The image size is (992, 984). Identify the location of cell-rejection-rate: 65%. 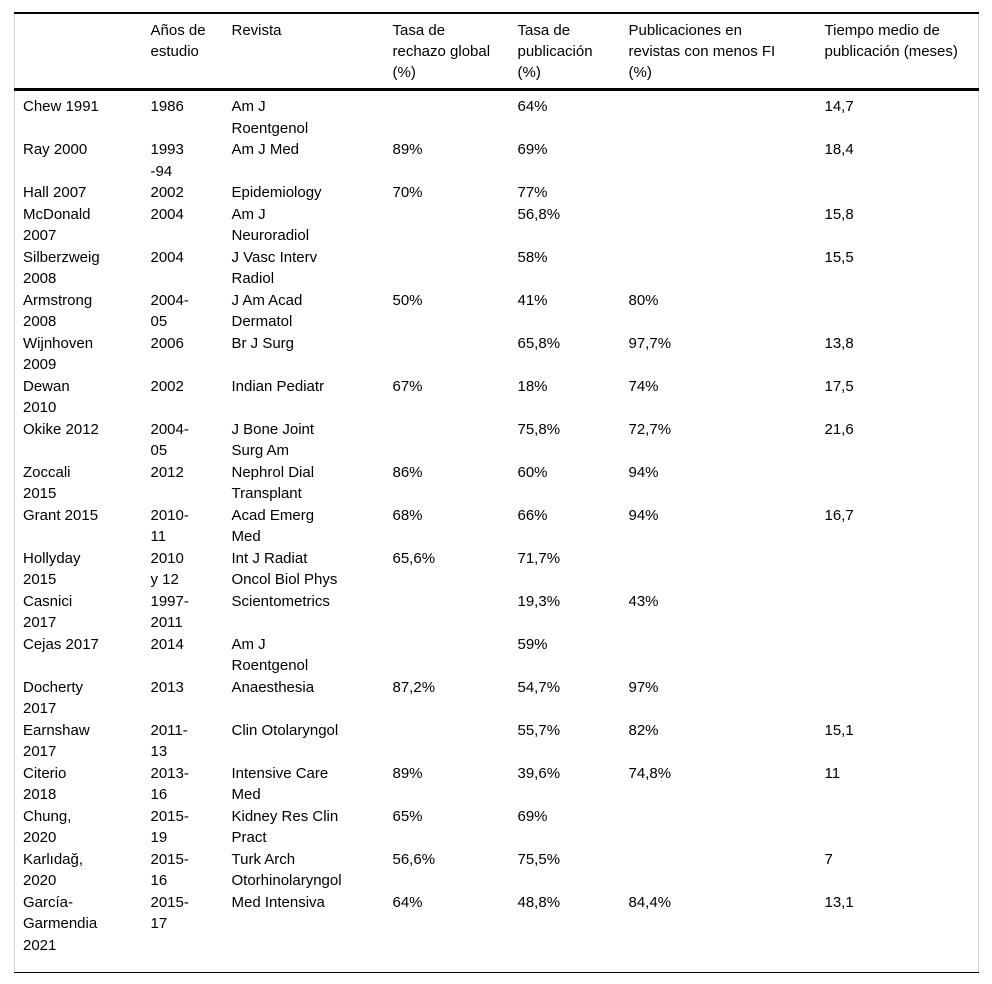
(407, 816).